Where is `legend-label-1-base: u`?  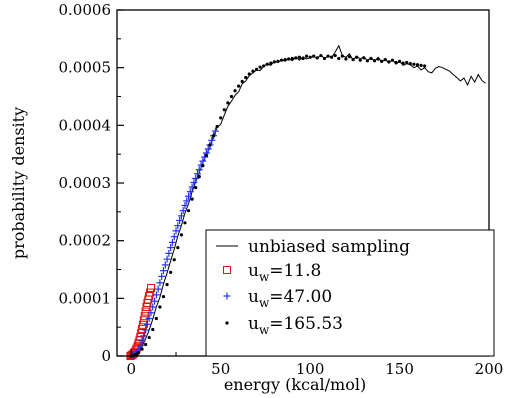 legend-label-1-base: u is located at coordinates (253, 271).